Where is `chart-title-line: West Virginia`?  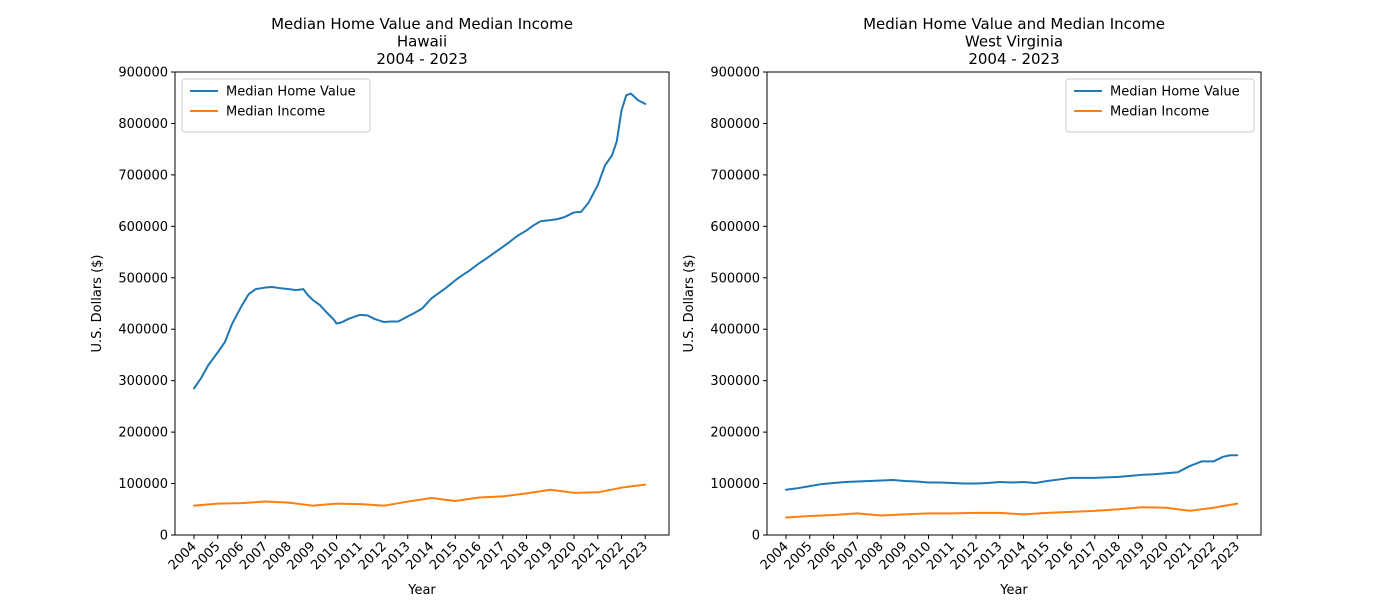 chart-title-line: West Virginia is located at coordinates (1014, 42).